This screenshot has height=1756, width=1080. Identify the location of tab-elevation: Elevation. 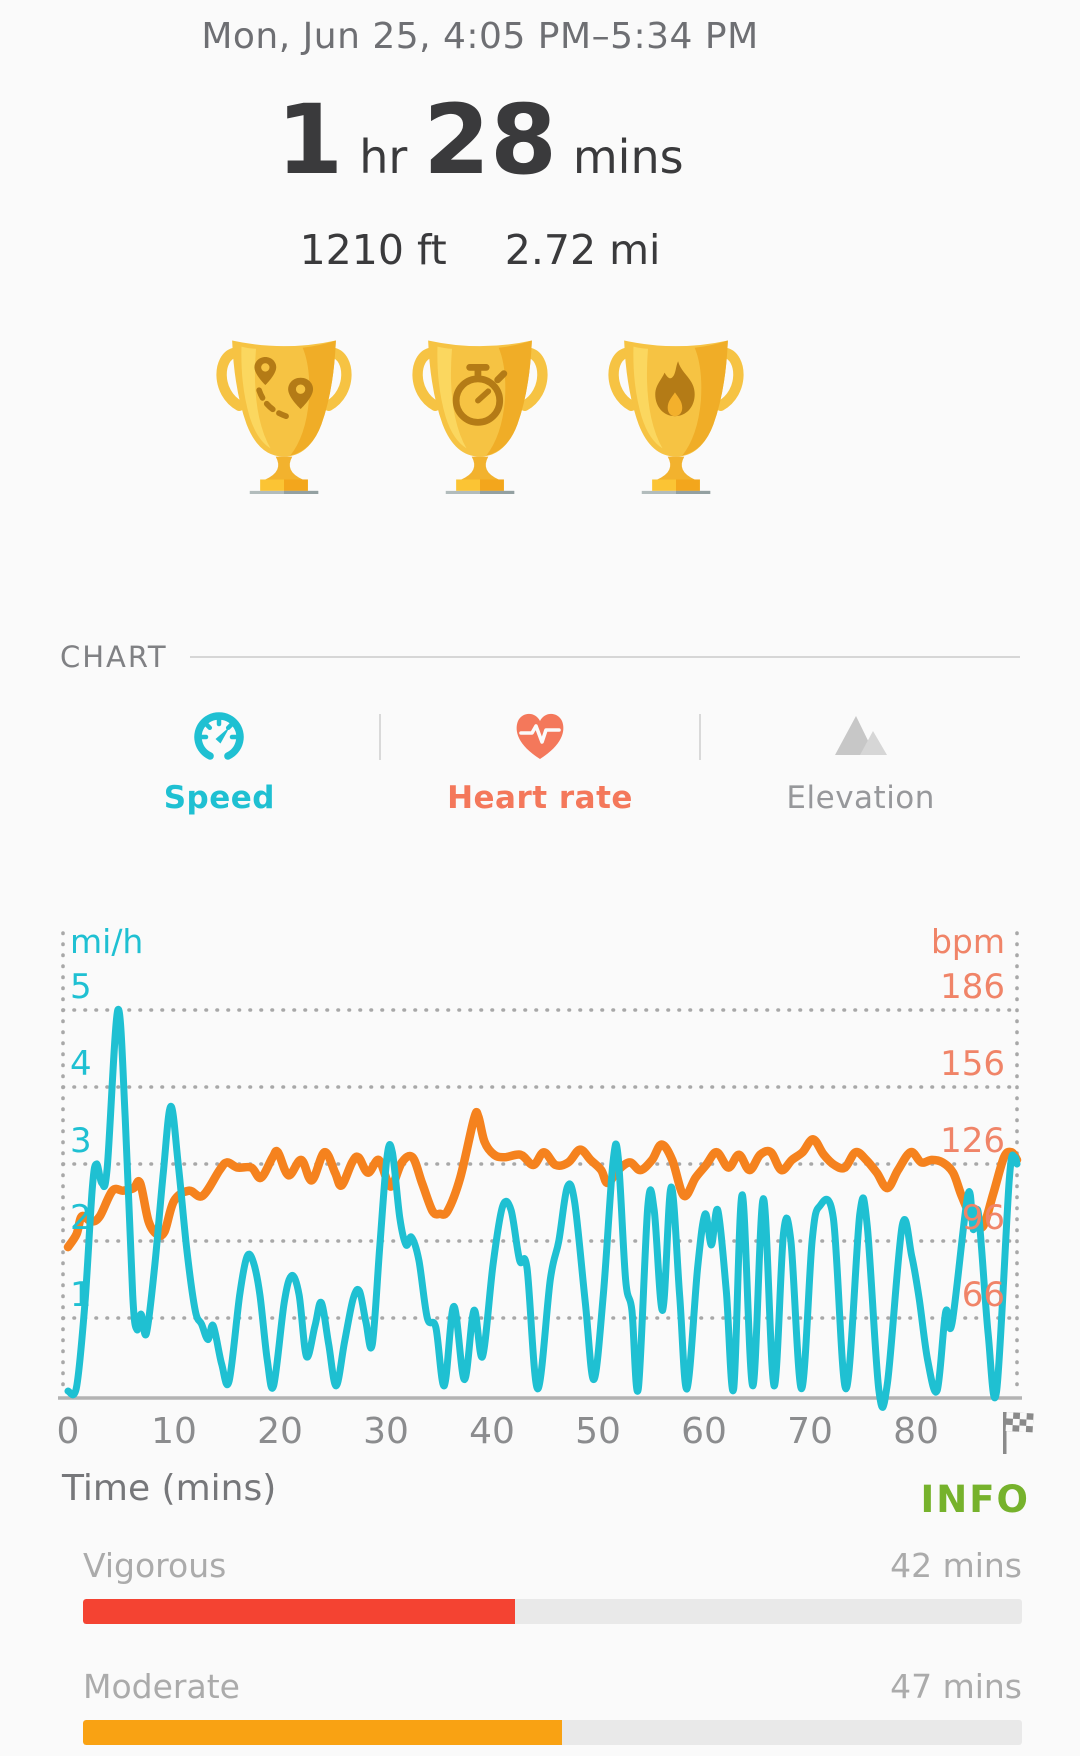
(860, 759).